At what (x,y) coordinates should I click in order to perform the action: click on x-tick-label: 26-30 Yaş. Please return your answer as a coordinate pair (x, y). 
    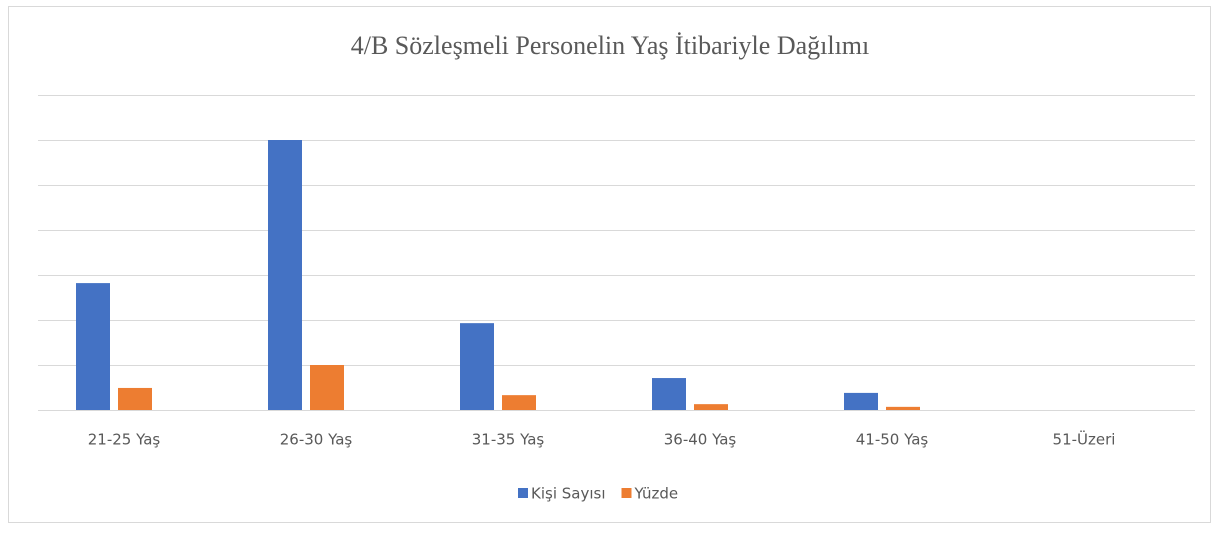
    Looking at the image, I should click on (316, 440).